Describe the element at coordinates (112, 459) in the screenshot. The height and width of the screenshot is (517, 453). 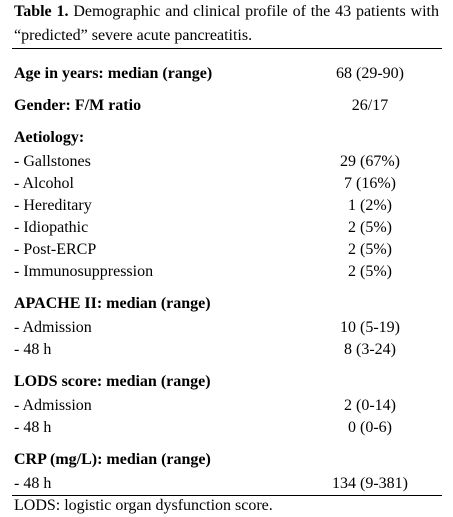
I see `section-title: CRP (mg/L): median (range)` at that location.